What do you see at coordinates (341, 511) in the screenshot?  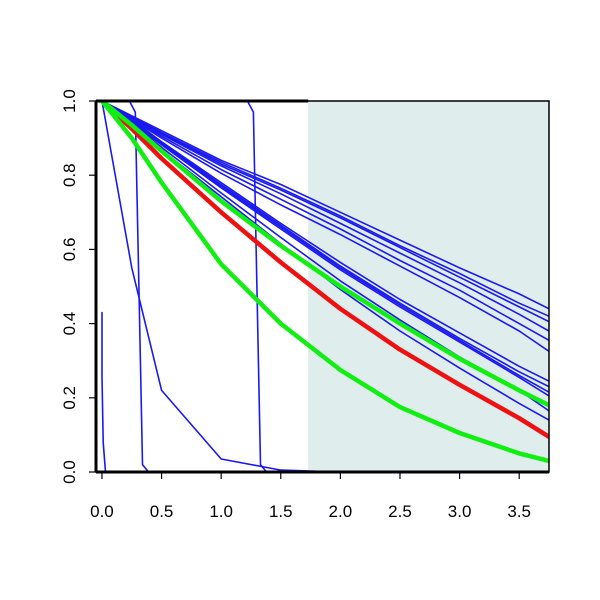 I see `x-tick-label: 2.0` at bounding box center [341, 511].